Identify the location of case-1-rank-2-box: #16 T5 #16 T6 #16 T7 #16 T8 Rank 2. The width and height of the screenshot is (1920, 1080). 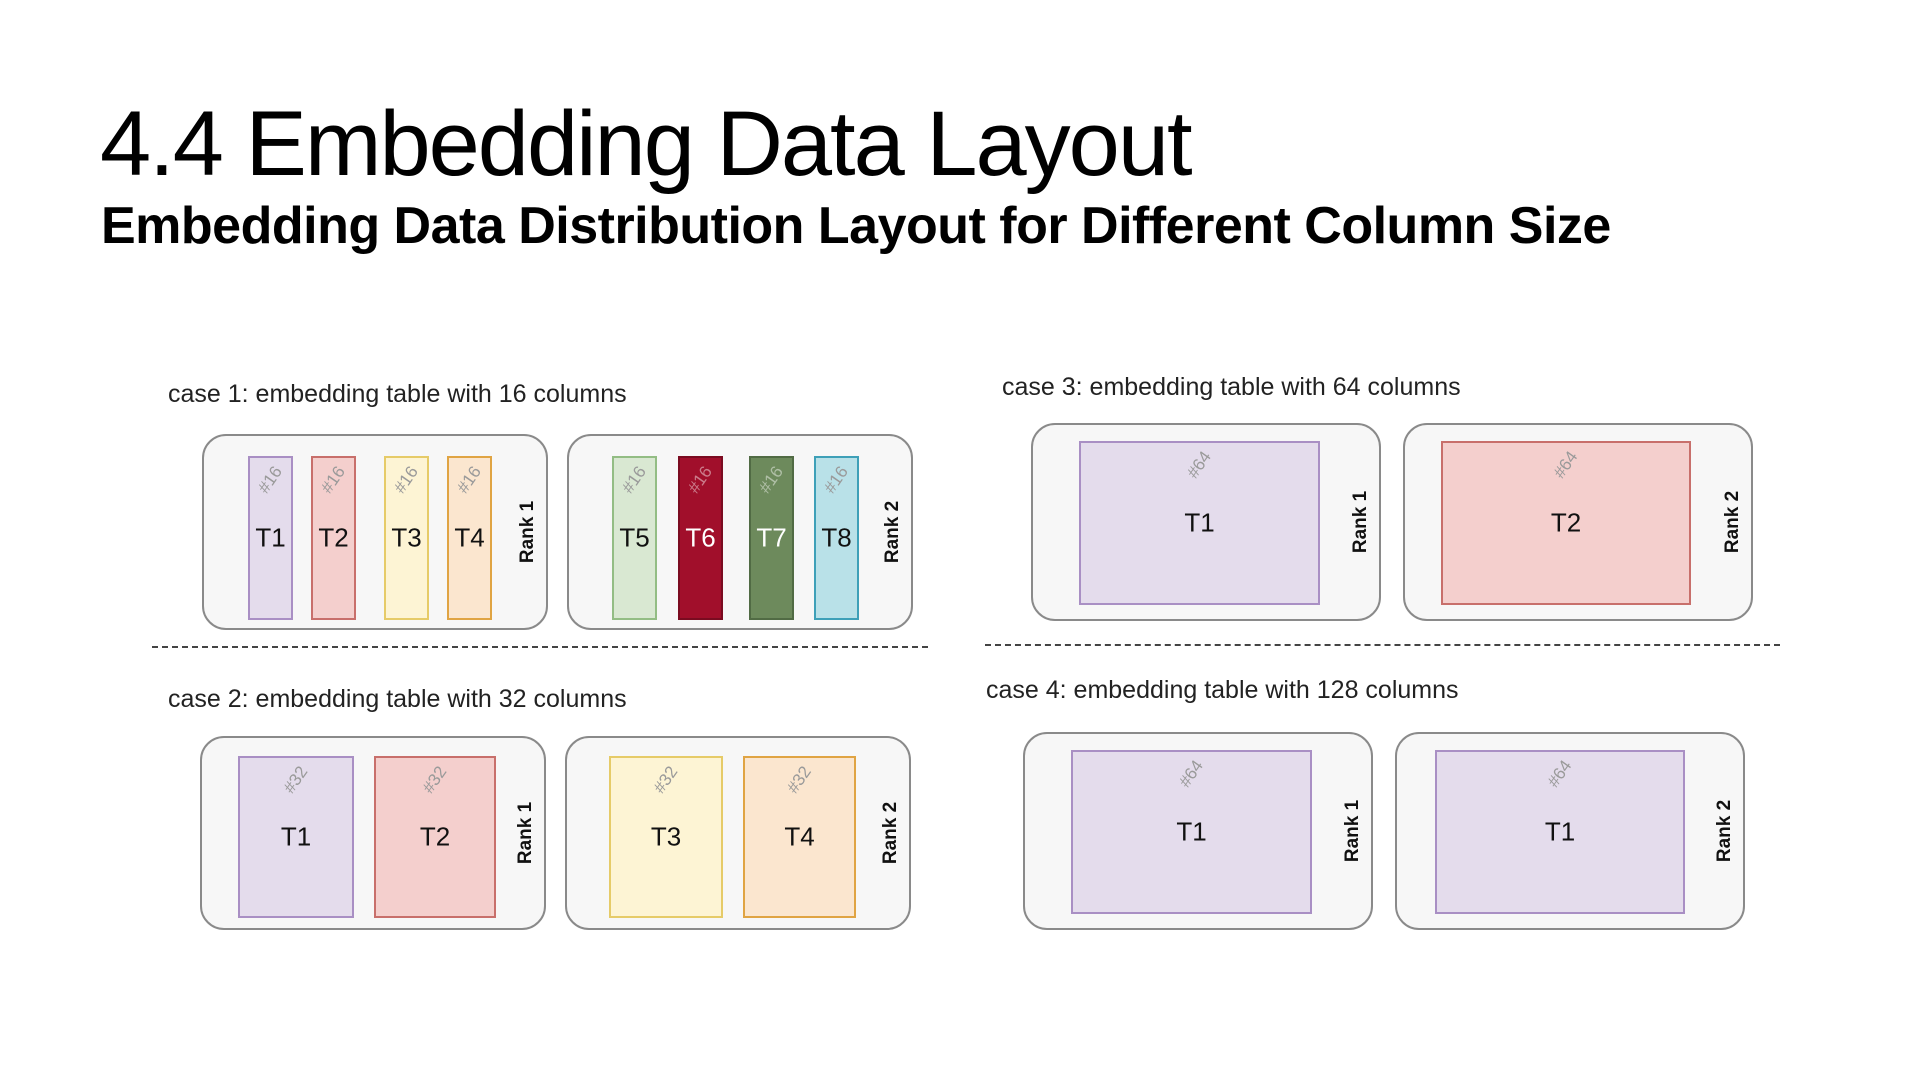
(740, 532).